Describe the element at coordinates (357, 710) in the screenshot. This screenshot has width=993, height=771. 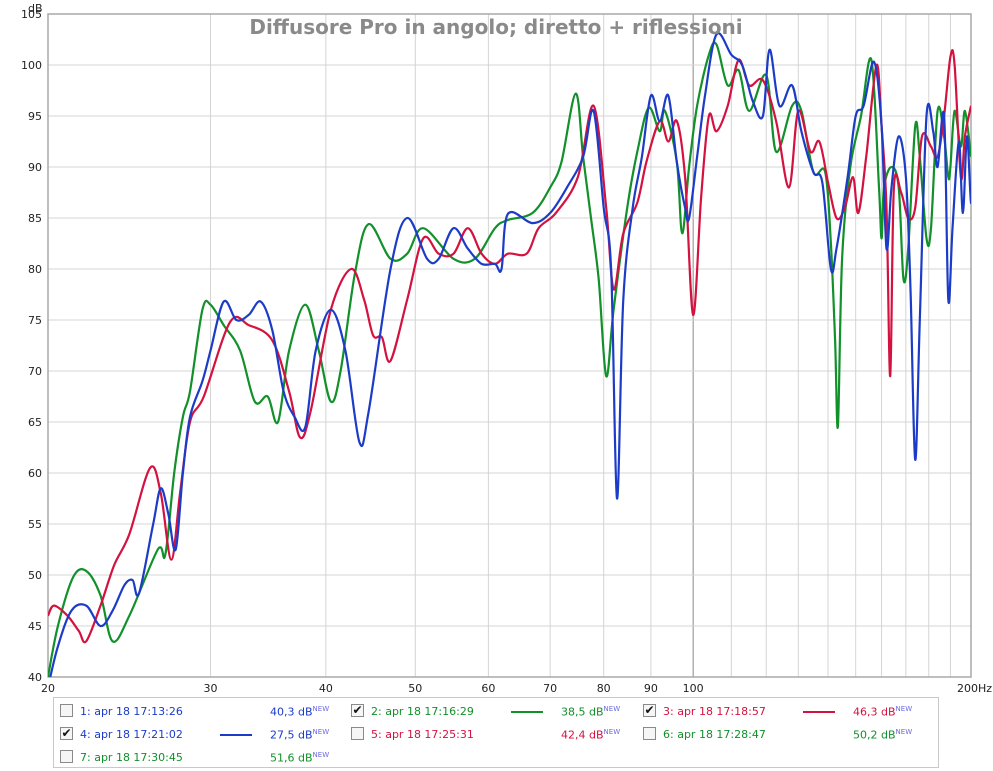
I see `legend-checkbox-2: ✔` at that location.